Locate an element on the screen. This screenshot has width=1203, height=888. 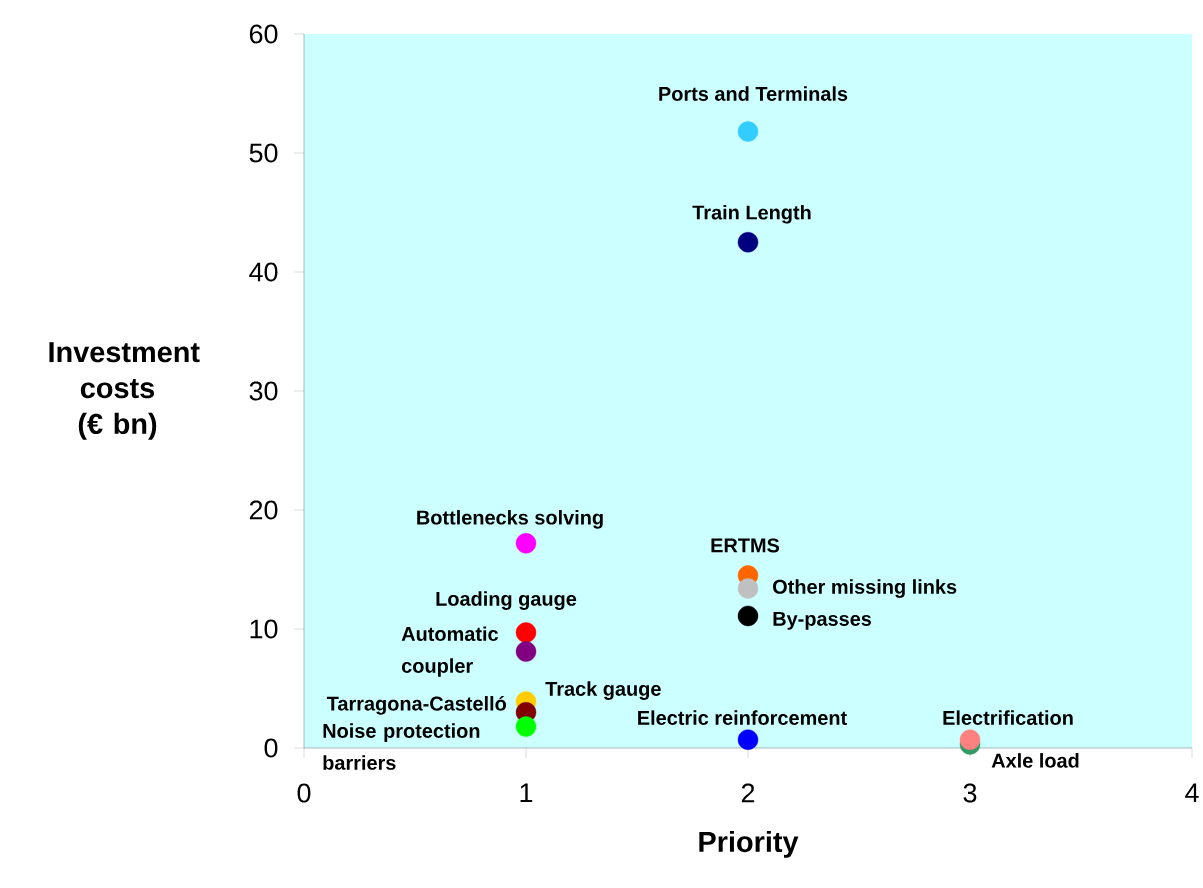
series-label: Electrification is located at coordinates (1008, 717).